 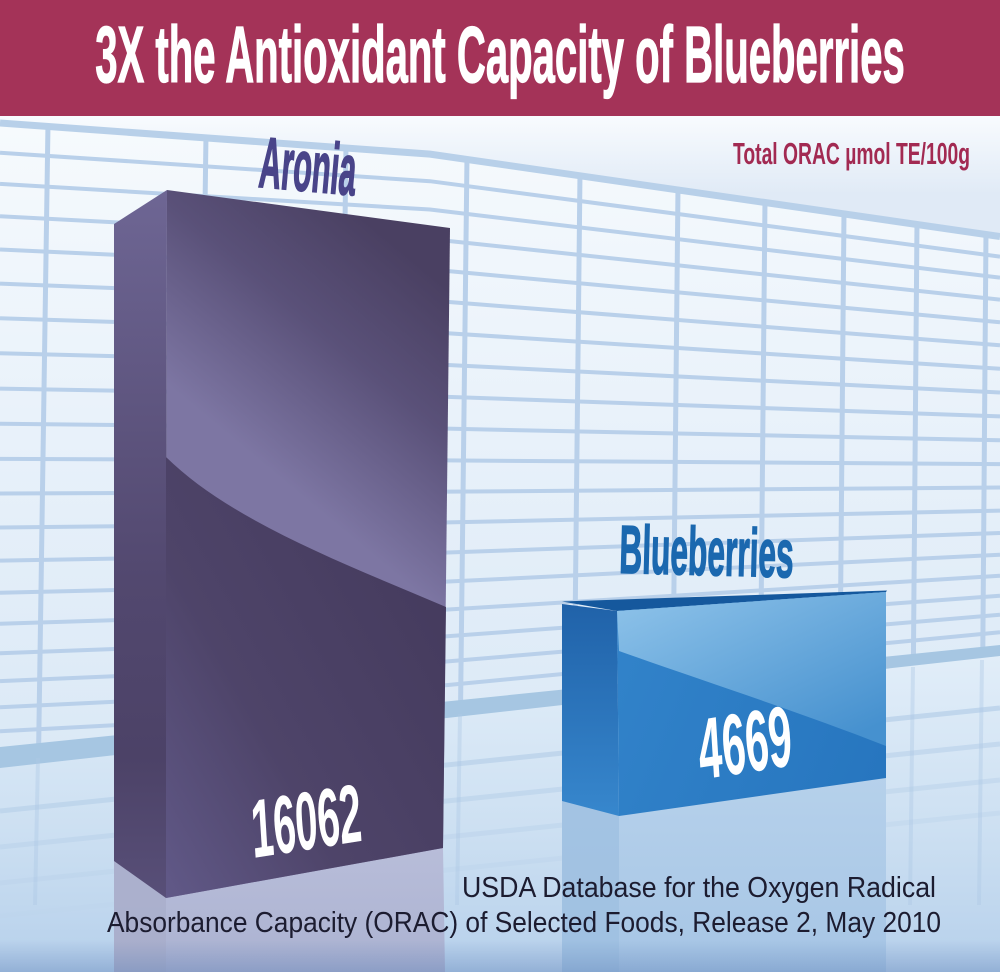 What do you see at coordinates (308, 166) in the screenshot?
I see `svg-text: Aronia` at bounding box center [308, 166].